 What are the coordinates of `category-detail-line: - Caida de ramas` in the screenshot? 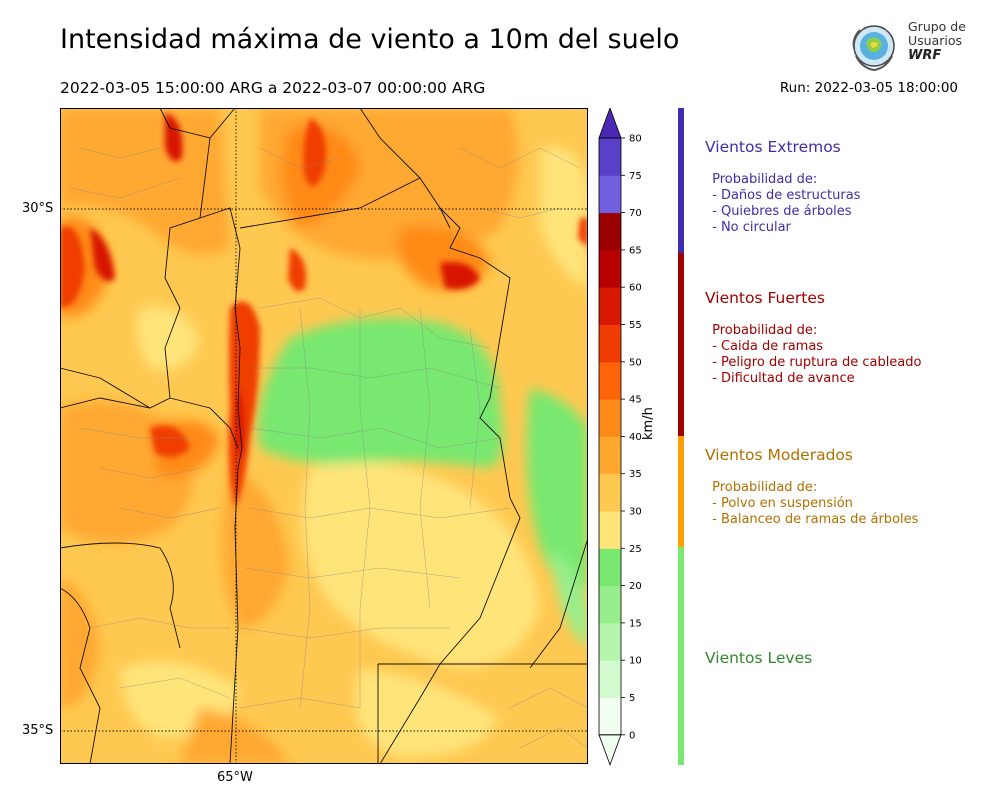 It's located at (766, 346).